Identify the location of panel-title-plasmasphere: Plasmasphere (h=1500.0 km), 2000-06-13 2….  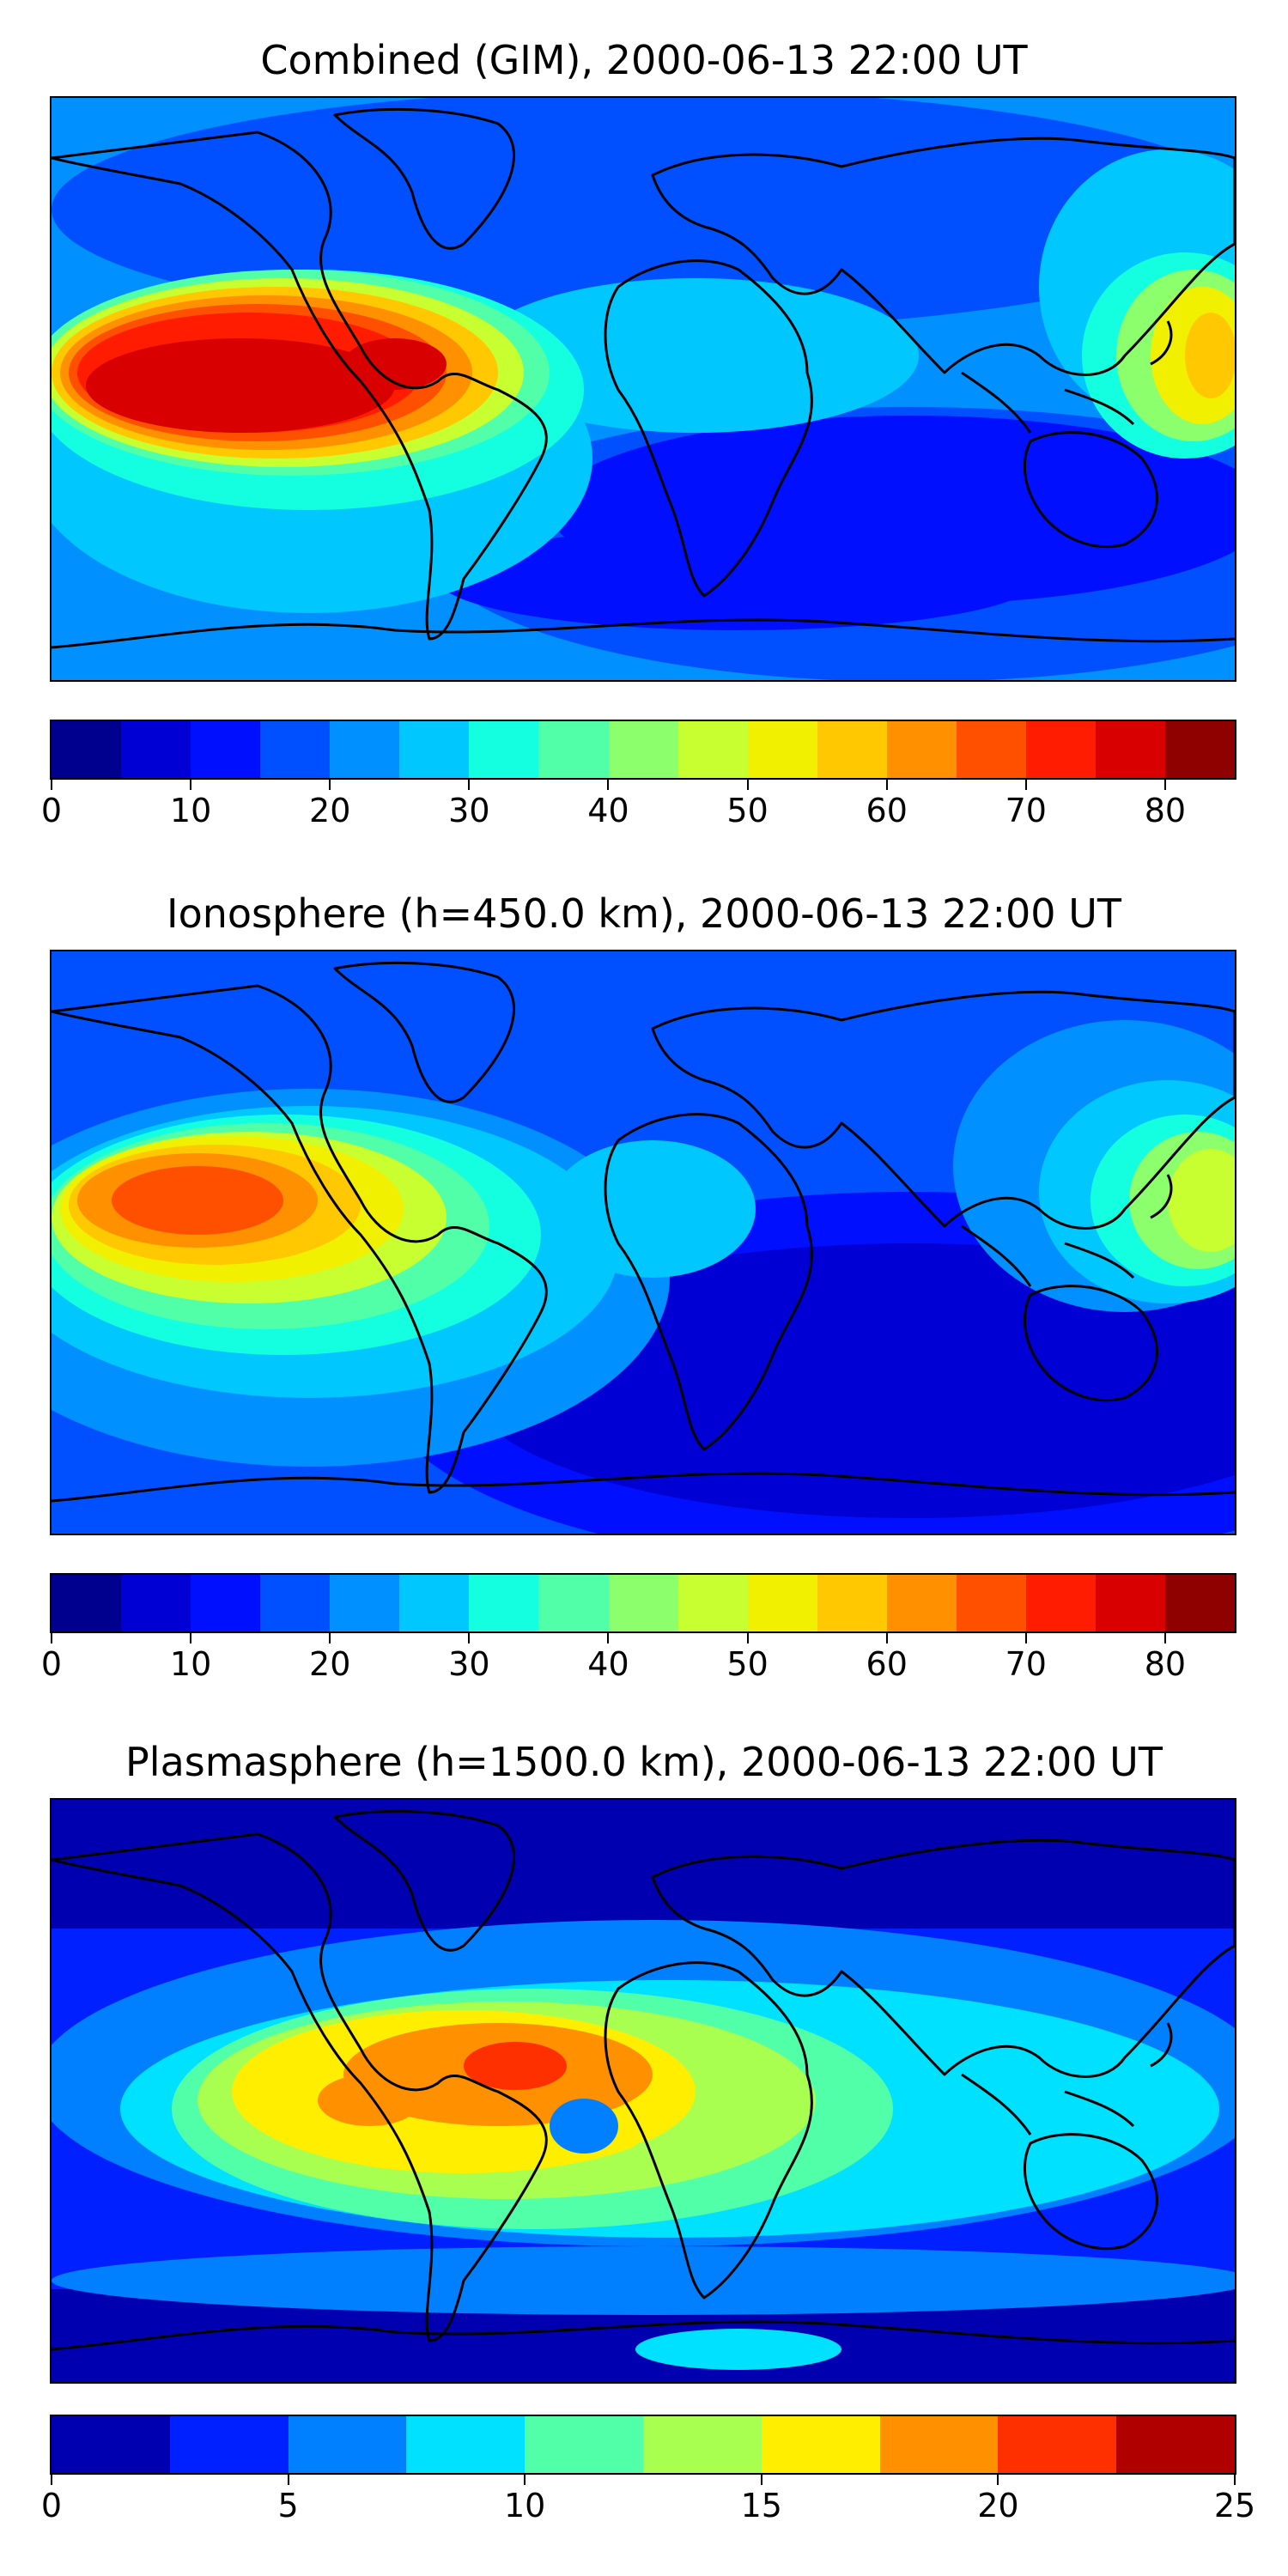
(644, 1762).